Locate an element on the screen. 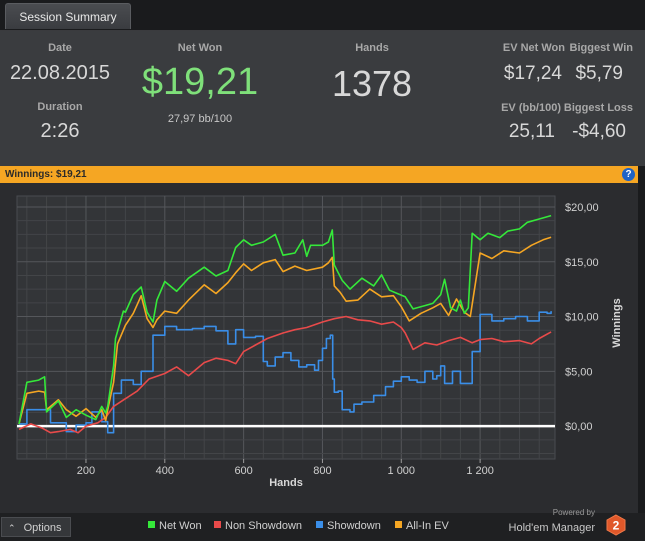 This screenshot has height=541, width=645. brand-name: Hold'em Manager is located at coordinates (551, 528).